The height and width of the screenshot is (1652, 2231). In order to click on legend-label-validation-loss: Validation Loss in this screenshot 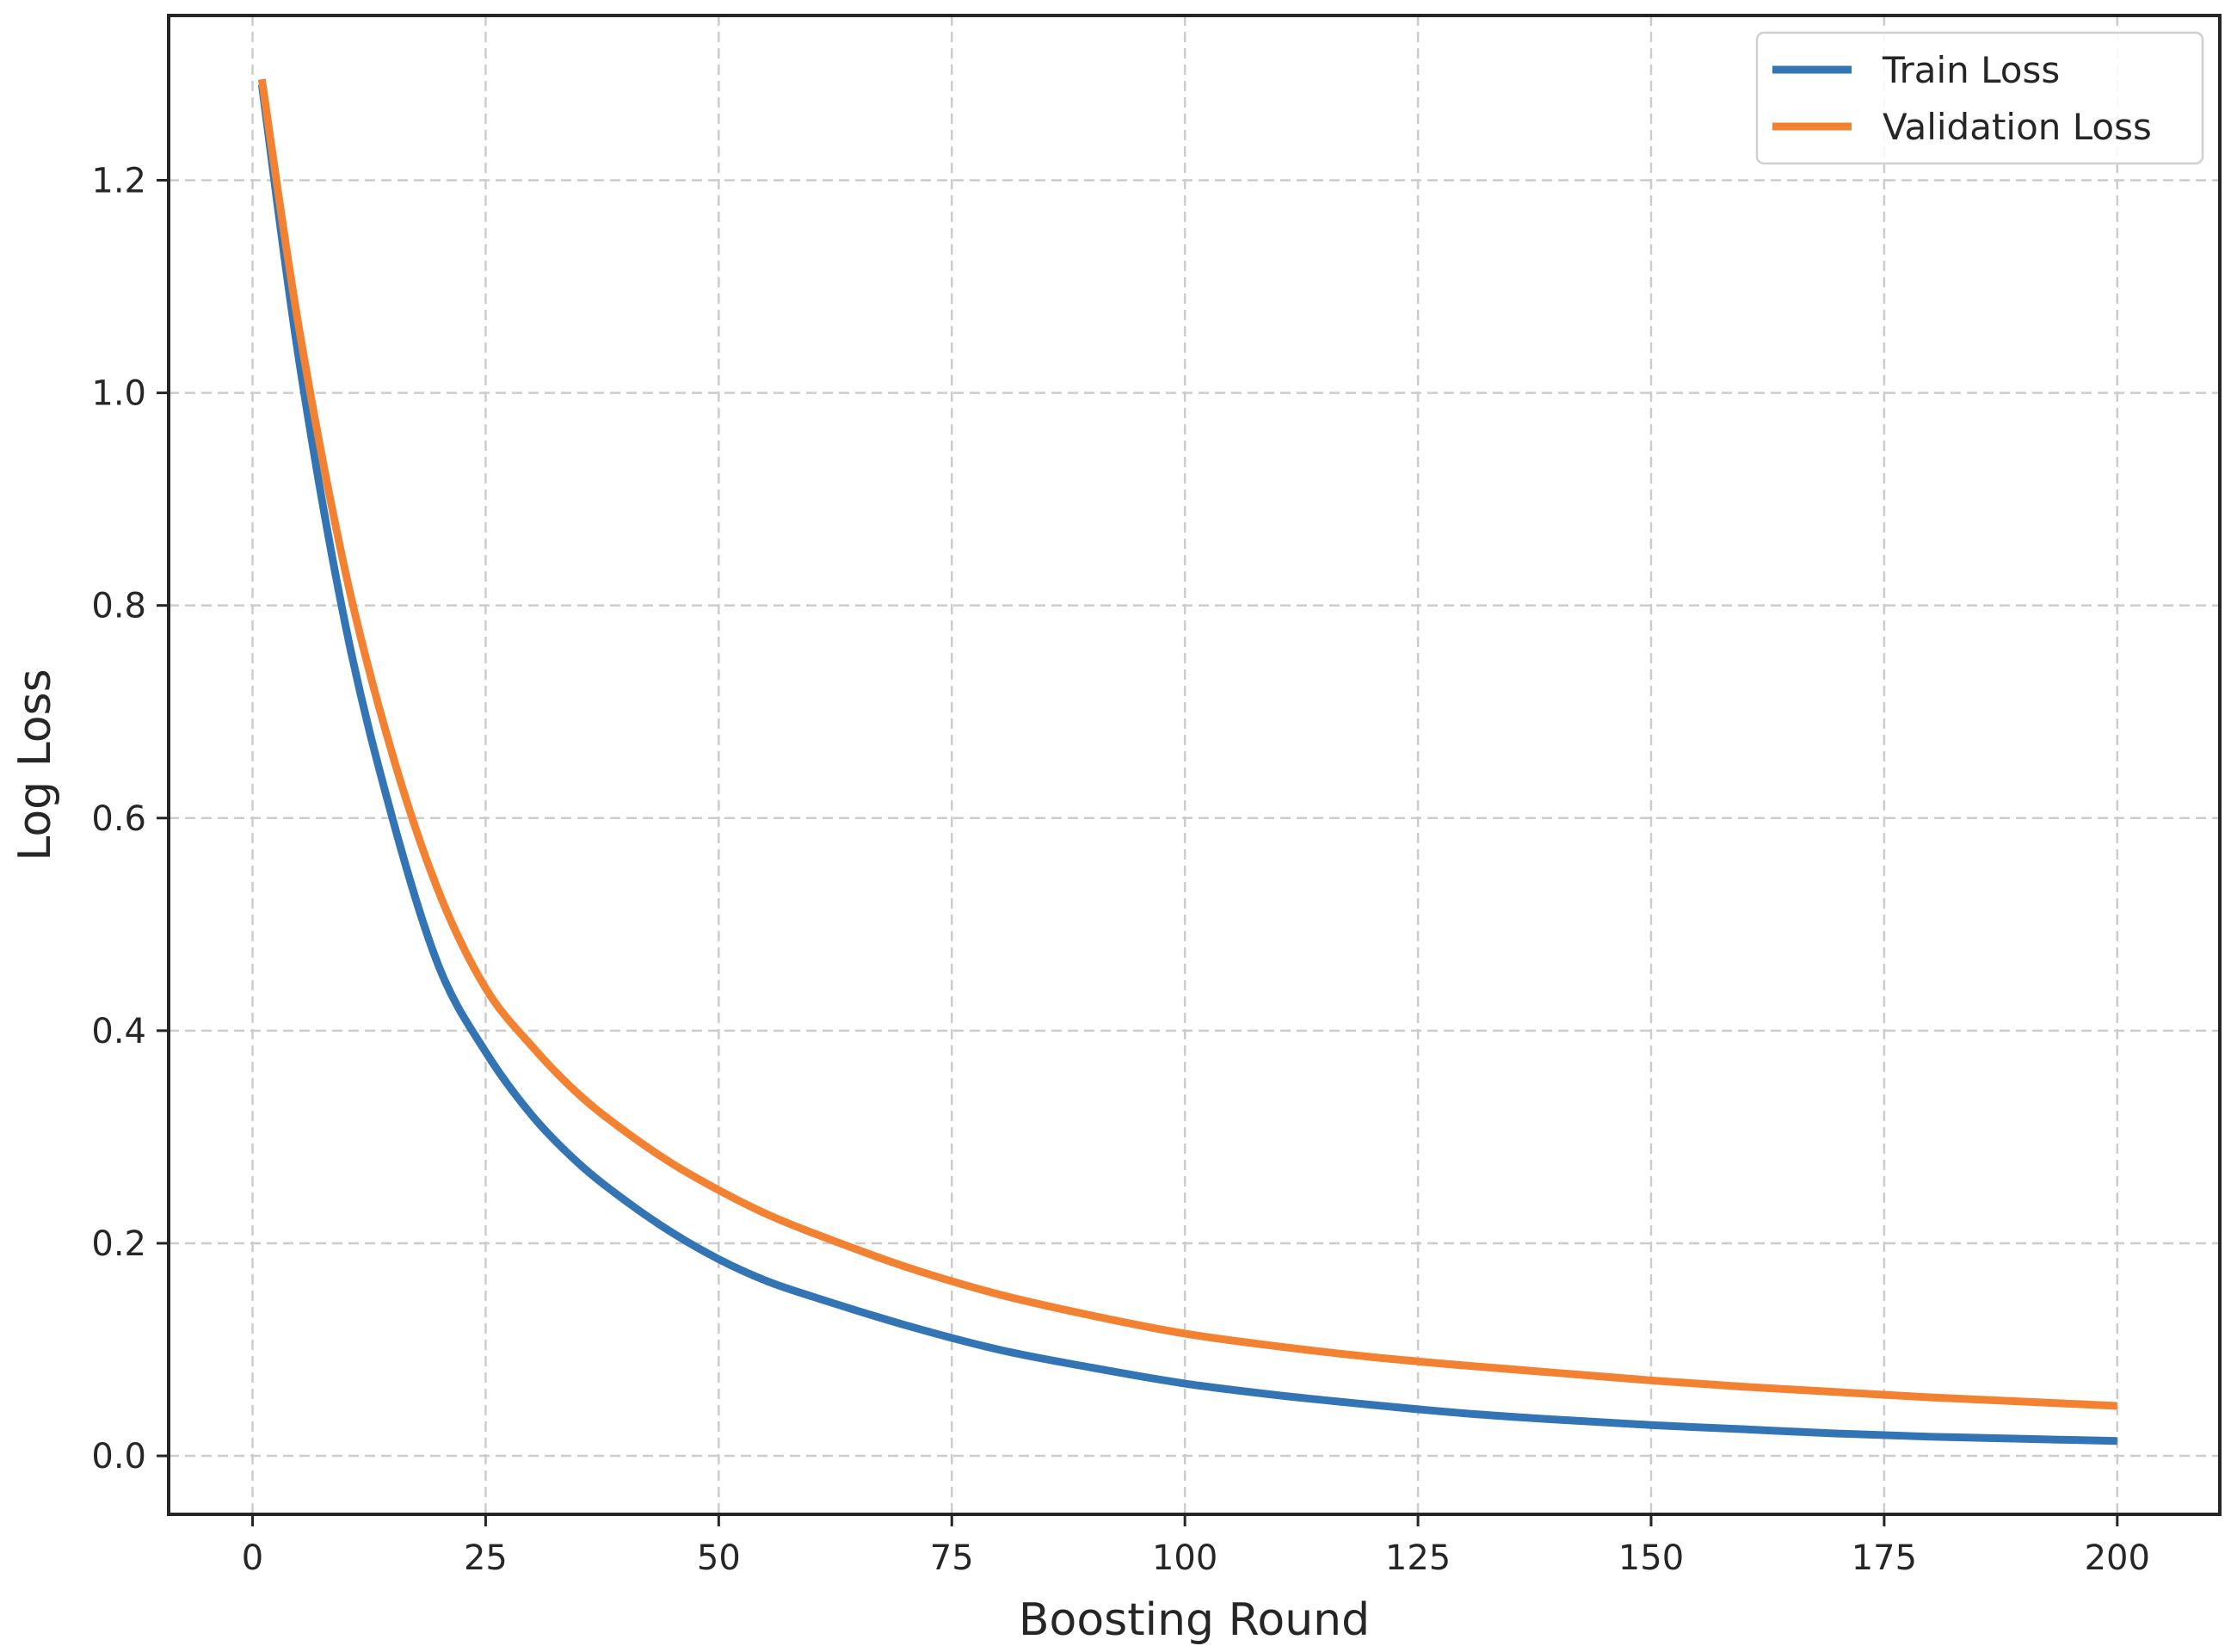, I will do `click(2018, 127)`.